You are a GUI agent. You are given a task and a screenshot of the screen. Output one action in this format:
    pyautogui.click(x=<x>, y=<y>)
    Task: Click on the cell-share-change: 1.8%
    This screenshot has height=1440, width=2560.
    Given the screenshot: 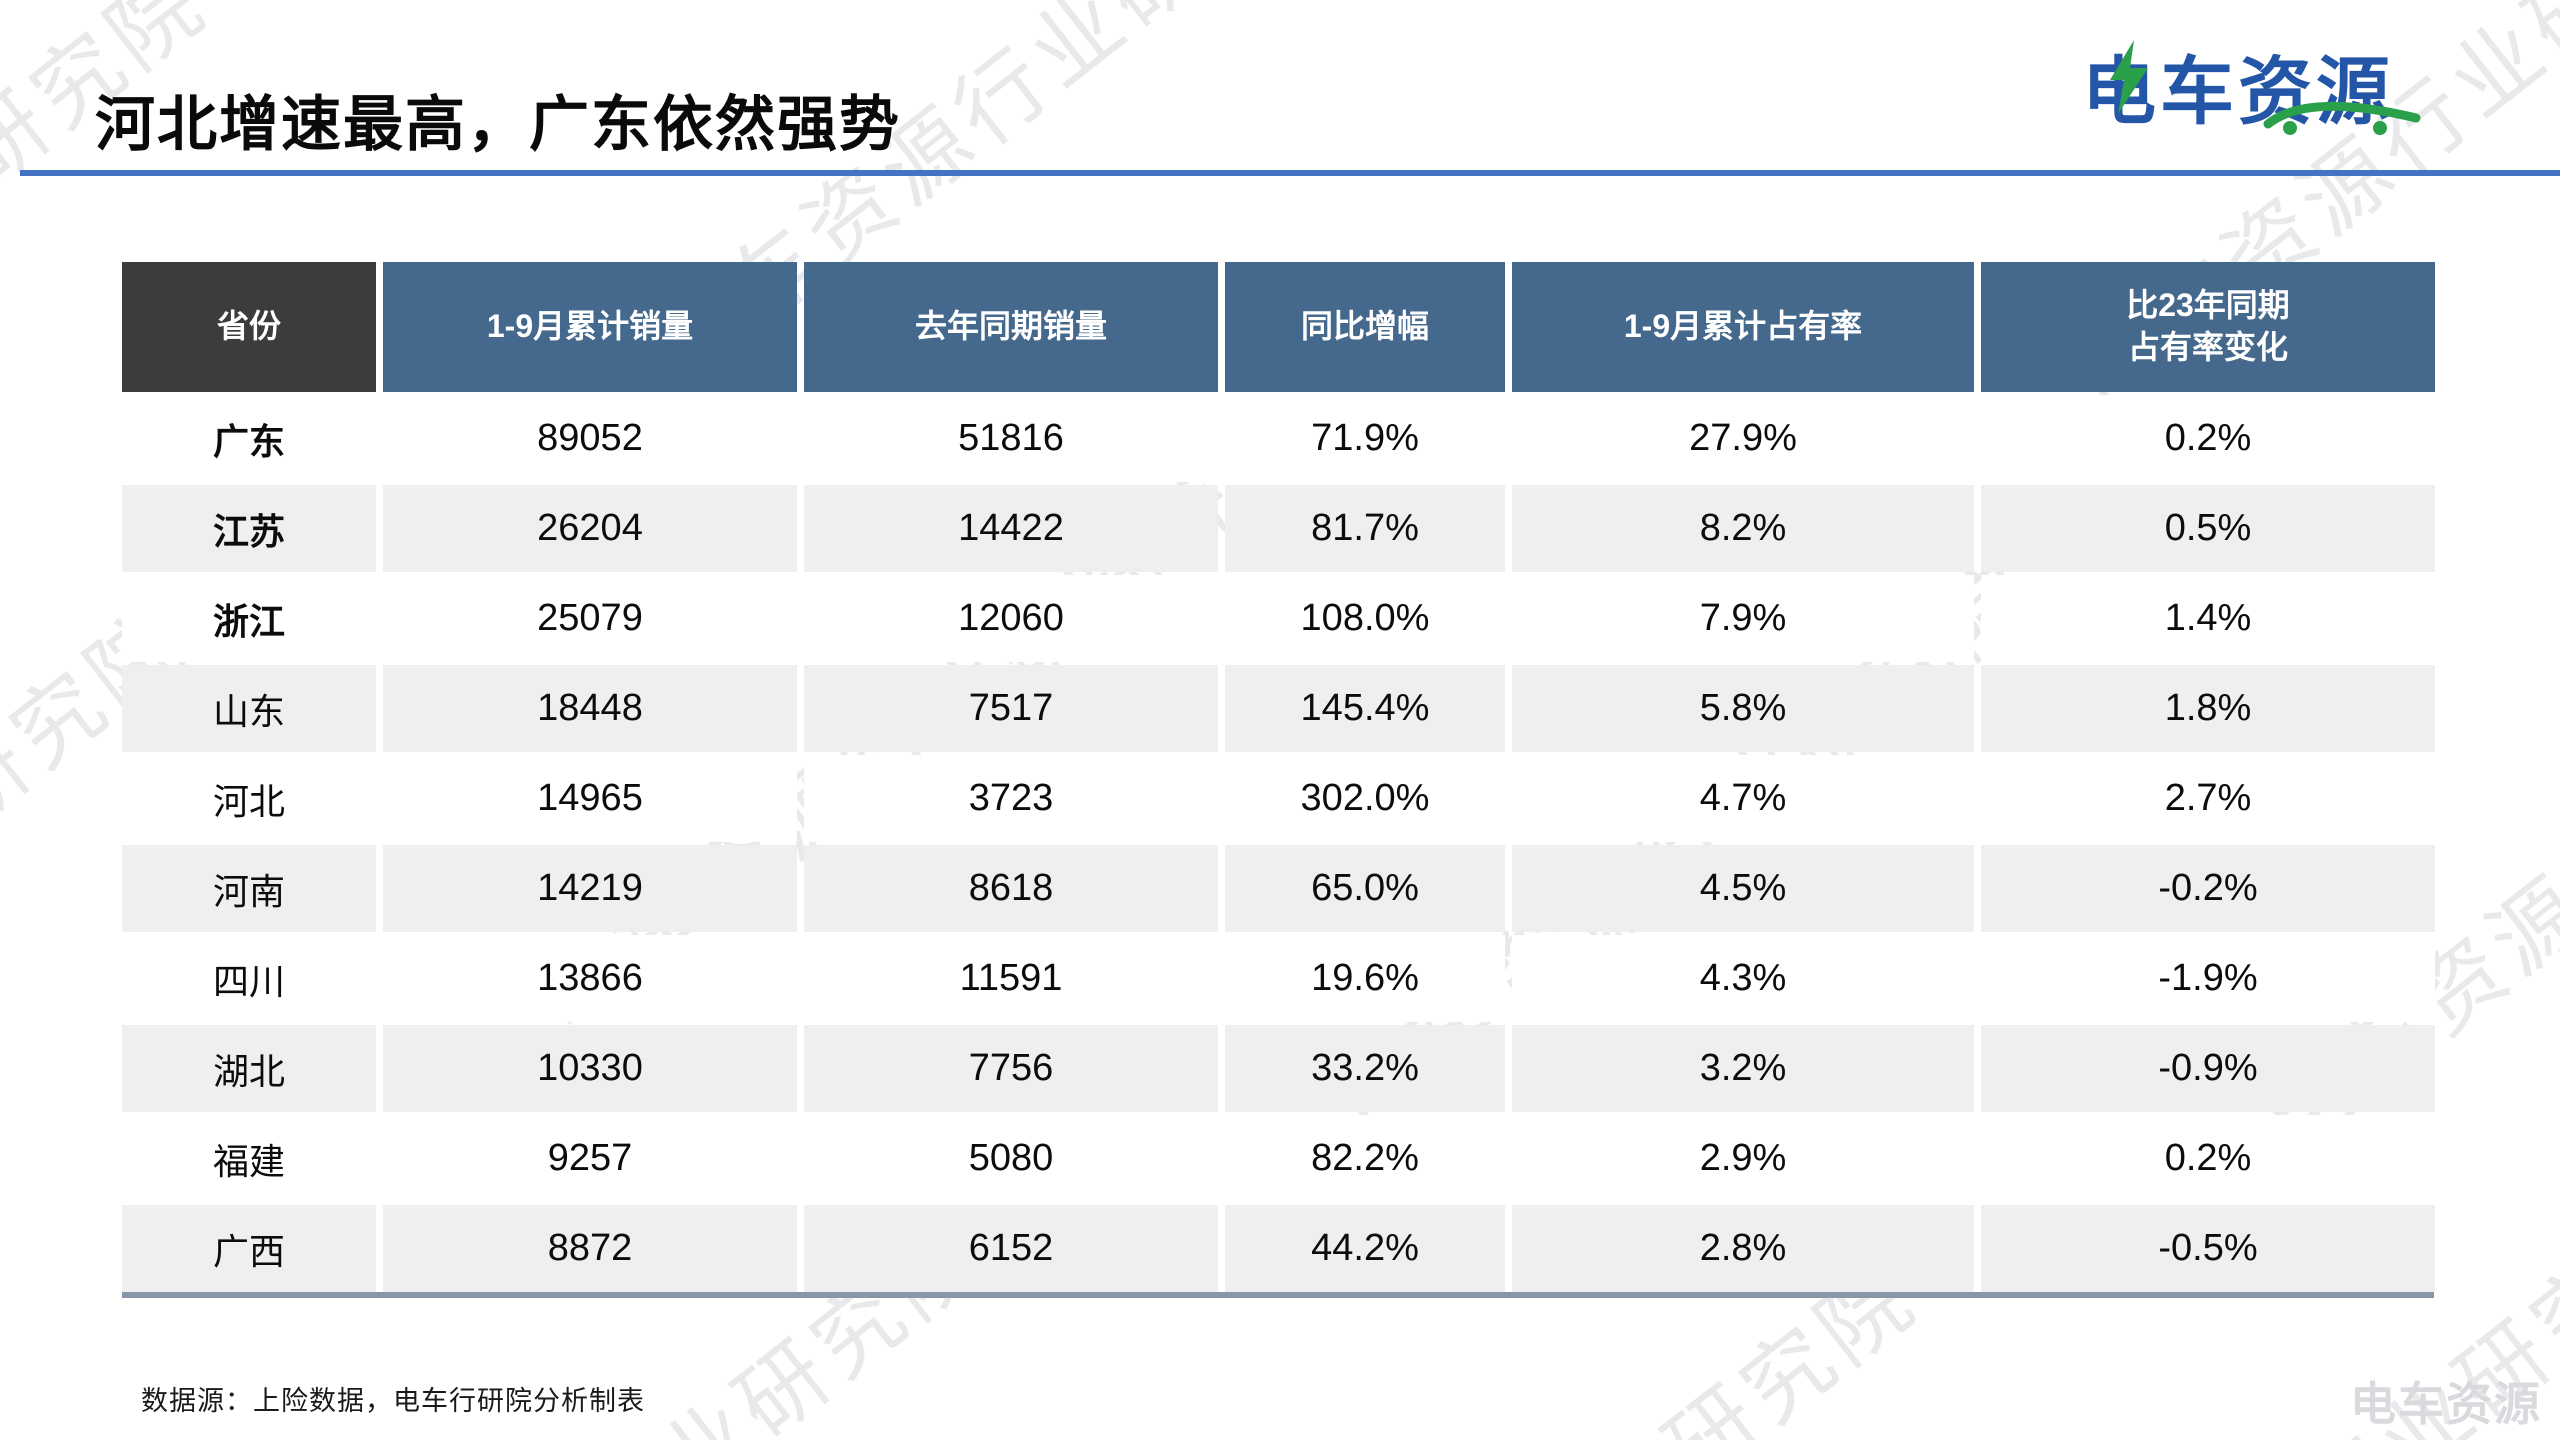 What is the action you would take?
    pyautogui.click(x=2208, y=708)
    